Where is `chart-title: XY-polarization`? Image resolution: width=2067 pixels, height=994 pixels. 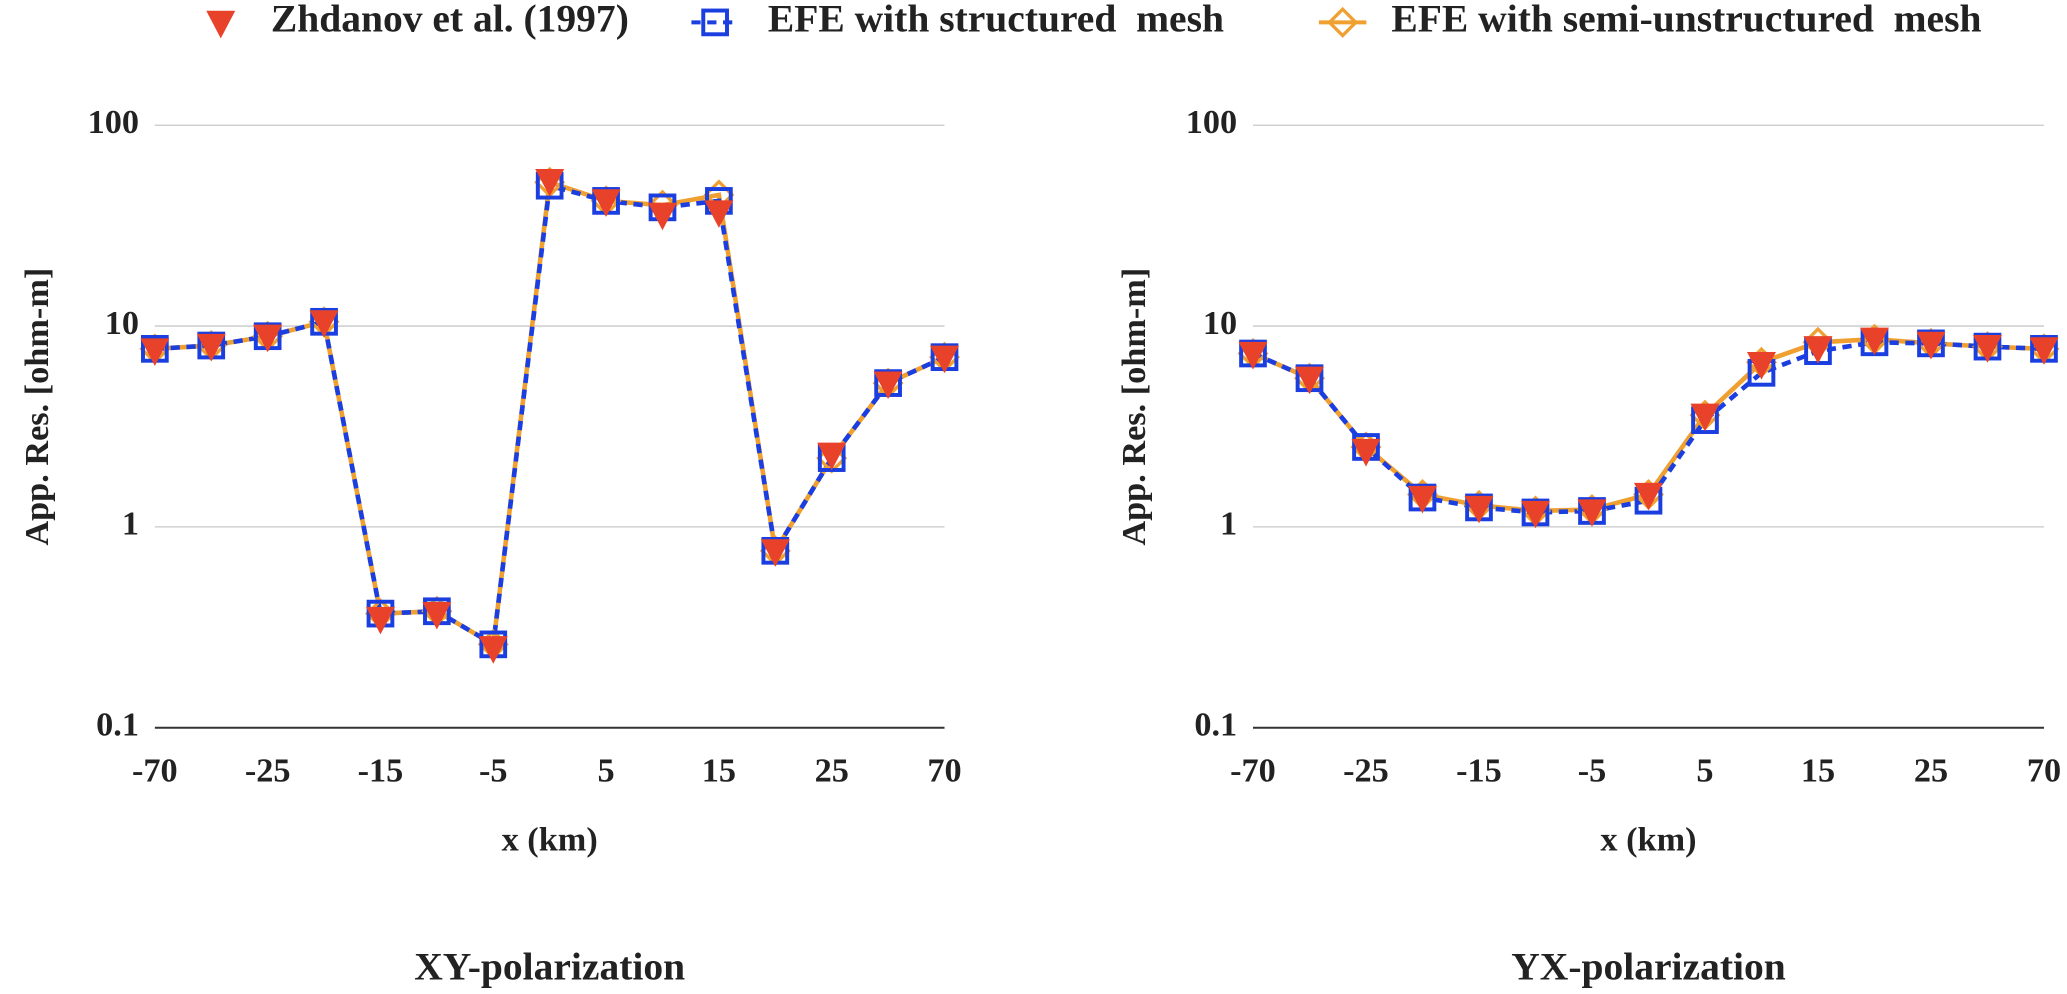 chart-title: XY-polarization is located at coordinates (549, 966).